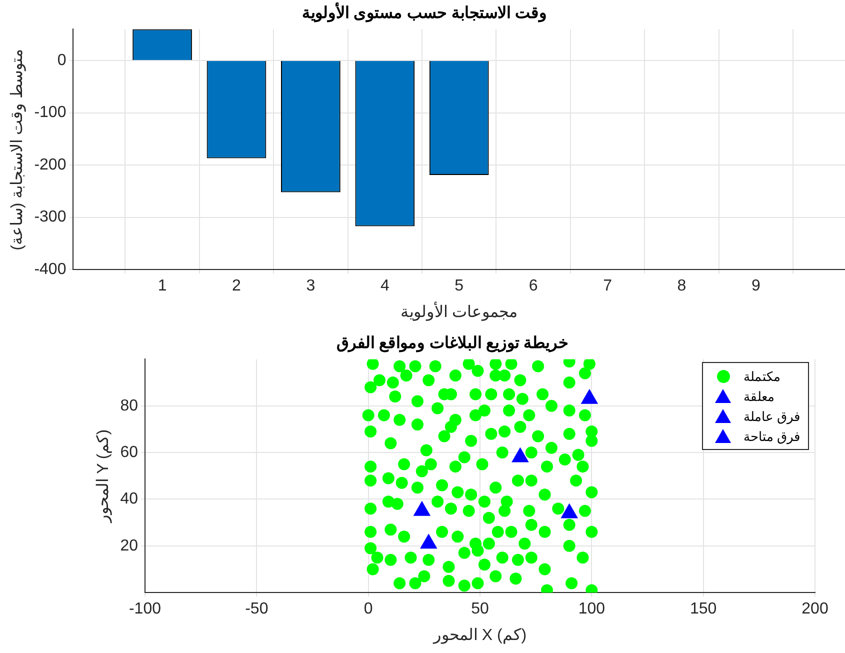  Describe the element at coordinates (592, 609) in the screenshot. I see `x-tick-label: 100` at that location.